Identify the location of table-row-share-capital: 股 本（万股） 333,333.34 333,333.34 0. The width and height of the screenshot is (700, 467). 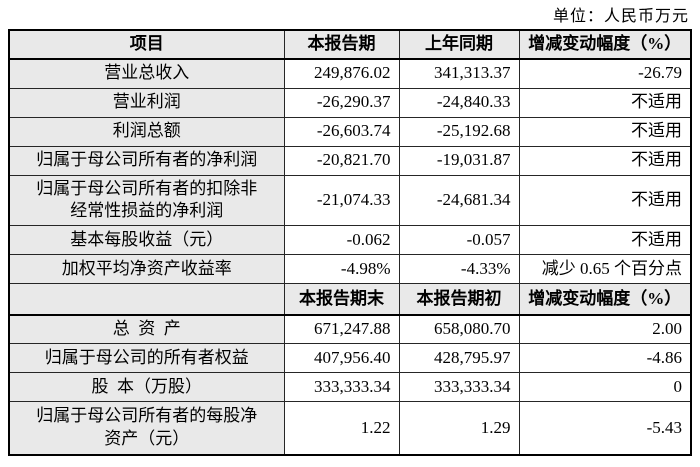
(350, 387).